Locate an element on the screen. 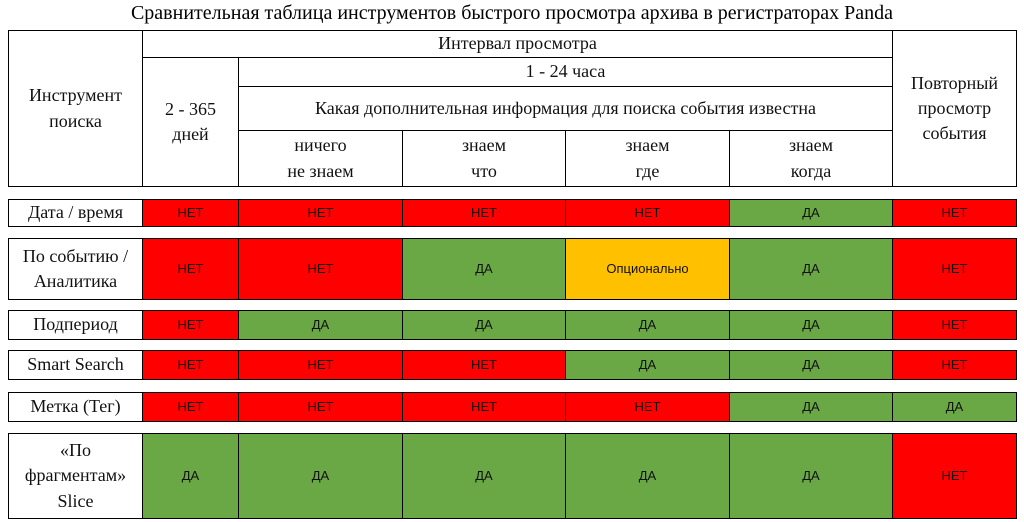 This screenshot has width=1024, height=522. header-cell: 2 - 365 дней is located at coordinates (190, 122).